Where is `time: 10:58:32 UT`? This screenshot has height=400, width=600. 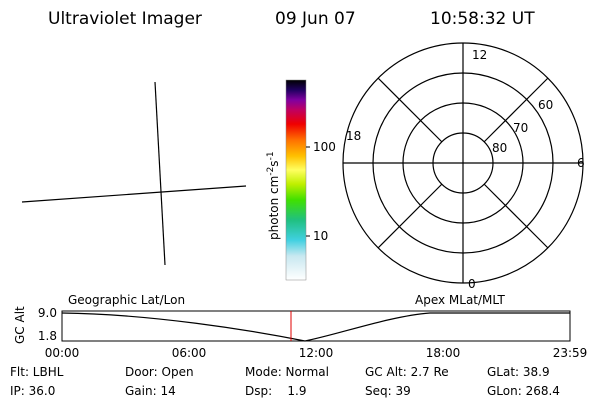 time: 10:58:32 UT is located at coordinates (482, 19).